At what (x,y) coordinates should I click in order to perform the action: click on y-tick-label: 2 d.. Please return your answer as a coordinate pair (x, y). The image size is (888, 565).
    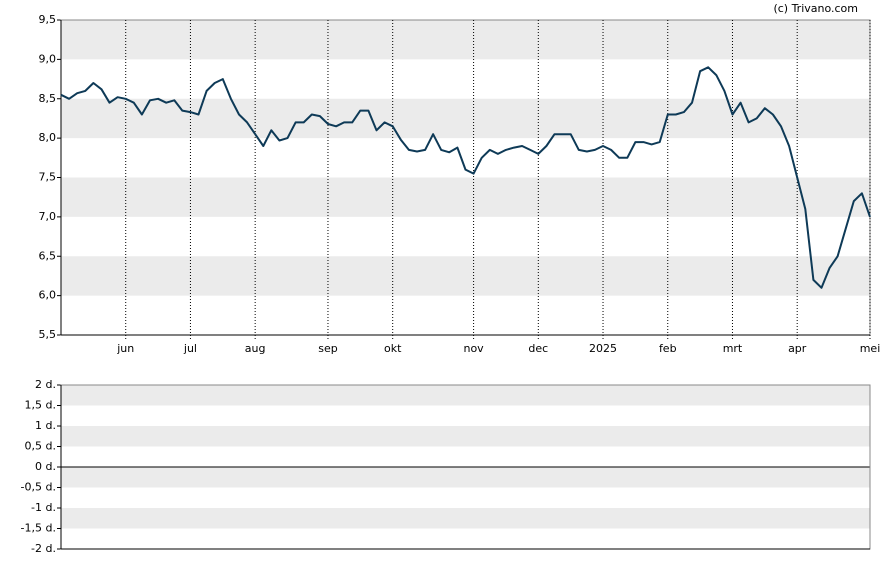
    Looking at the image, I should click on (45, 384).